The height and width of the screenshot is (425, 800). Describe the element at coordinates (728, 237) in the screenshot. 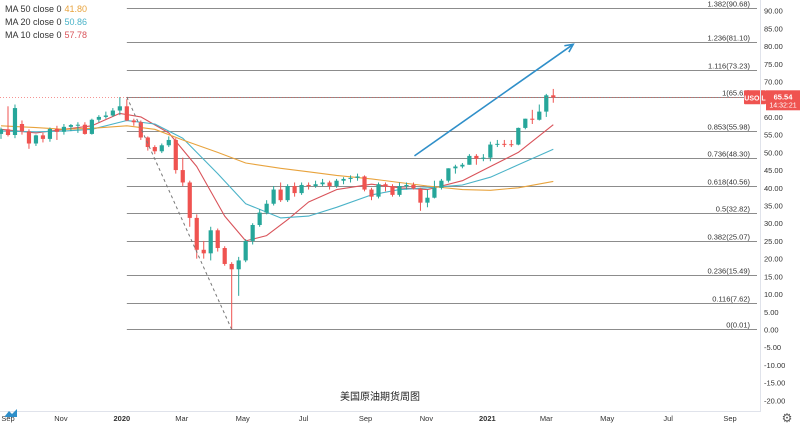

I see `fib-level-label: 0.382(25.07)` at that location.